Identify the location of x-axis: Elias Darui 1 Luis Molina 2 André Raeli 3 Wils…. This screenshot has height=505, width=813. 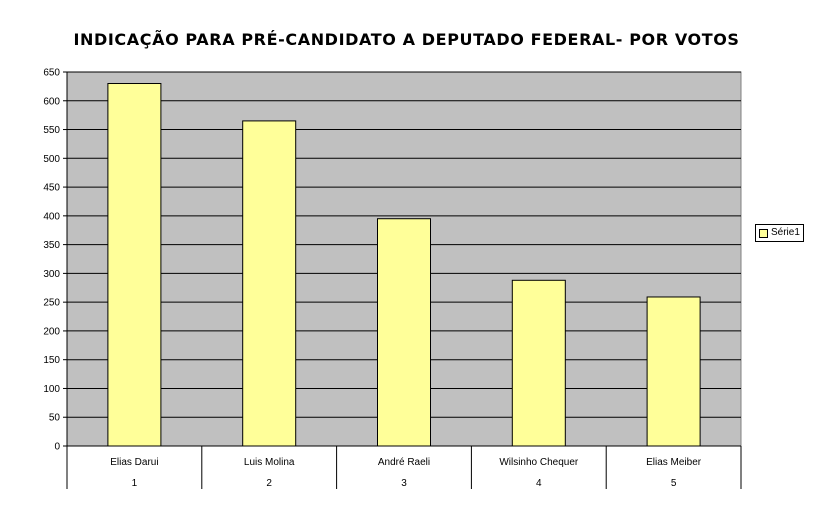
(404, 467).